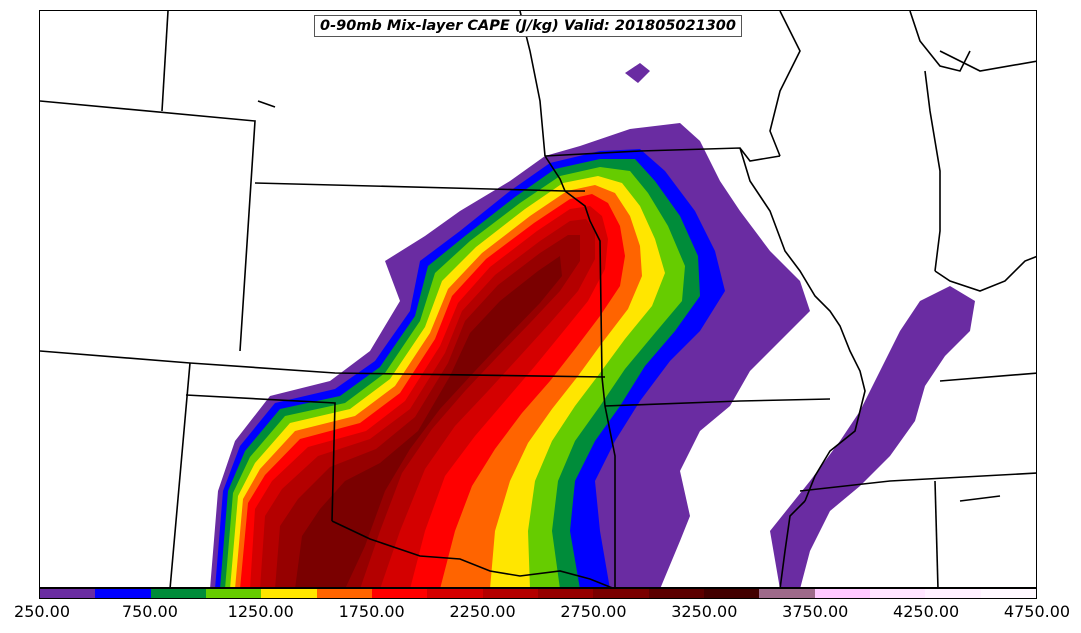 Image resolution: width=1081 pixels, height=633 pixels. Describe the element at coordinates (815, 611) in the screenshot. I see `colorbar-tick-label: 3750.00` at that location.